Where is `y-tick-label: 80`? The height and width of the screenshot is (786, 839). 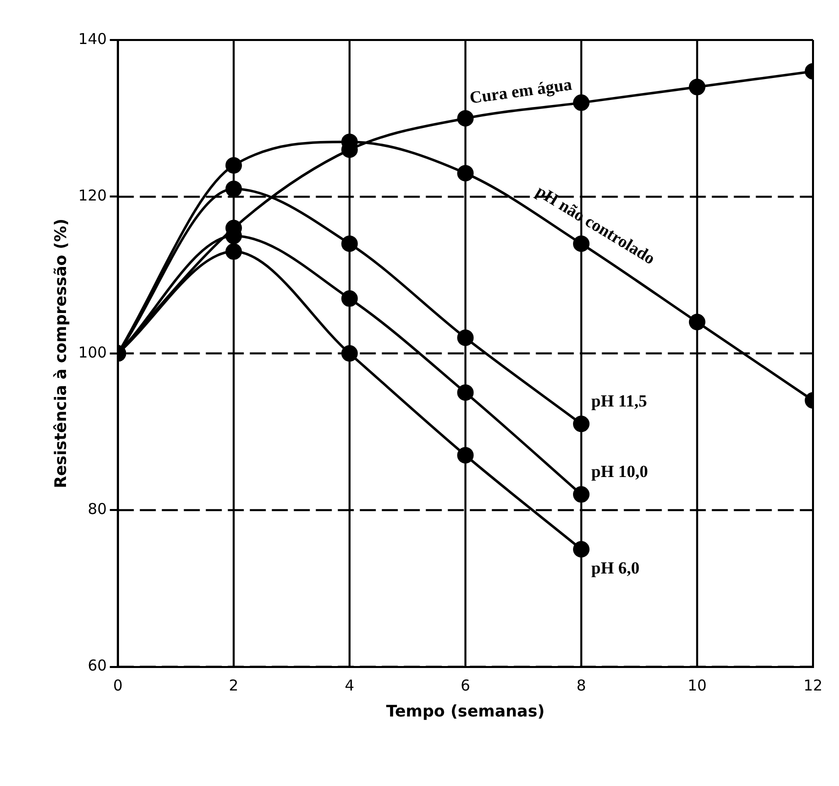
y-tick-label: 80 is located at coordinates (97, 509).